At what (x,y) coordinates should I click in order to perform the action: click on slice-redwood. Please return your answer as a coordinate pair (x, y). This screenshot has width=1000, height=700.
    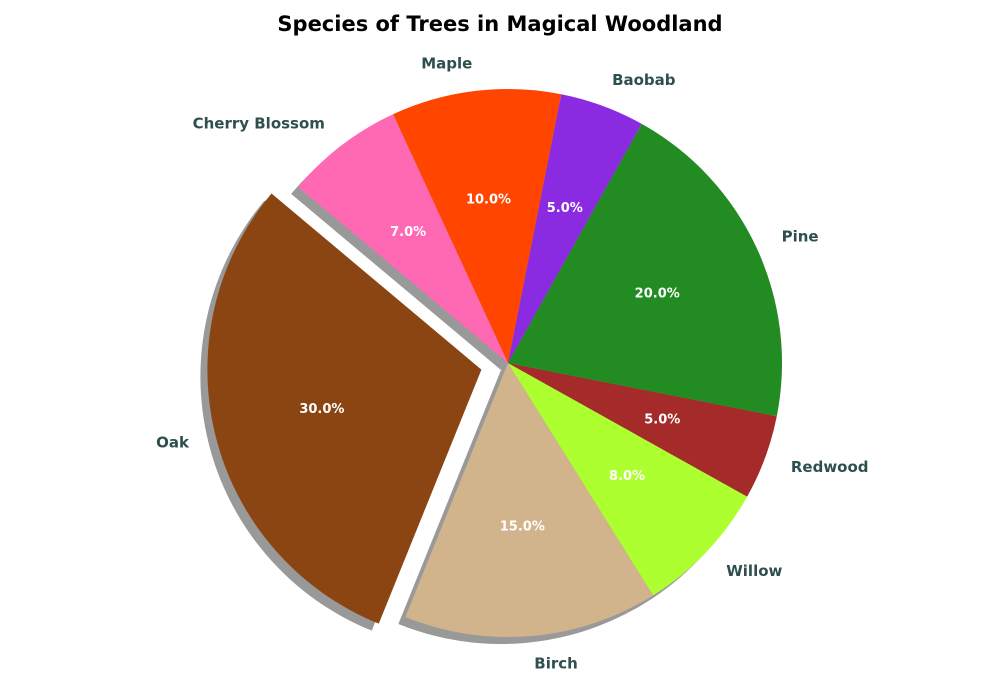
    Looking at the image, I should click on (642, 430).